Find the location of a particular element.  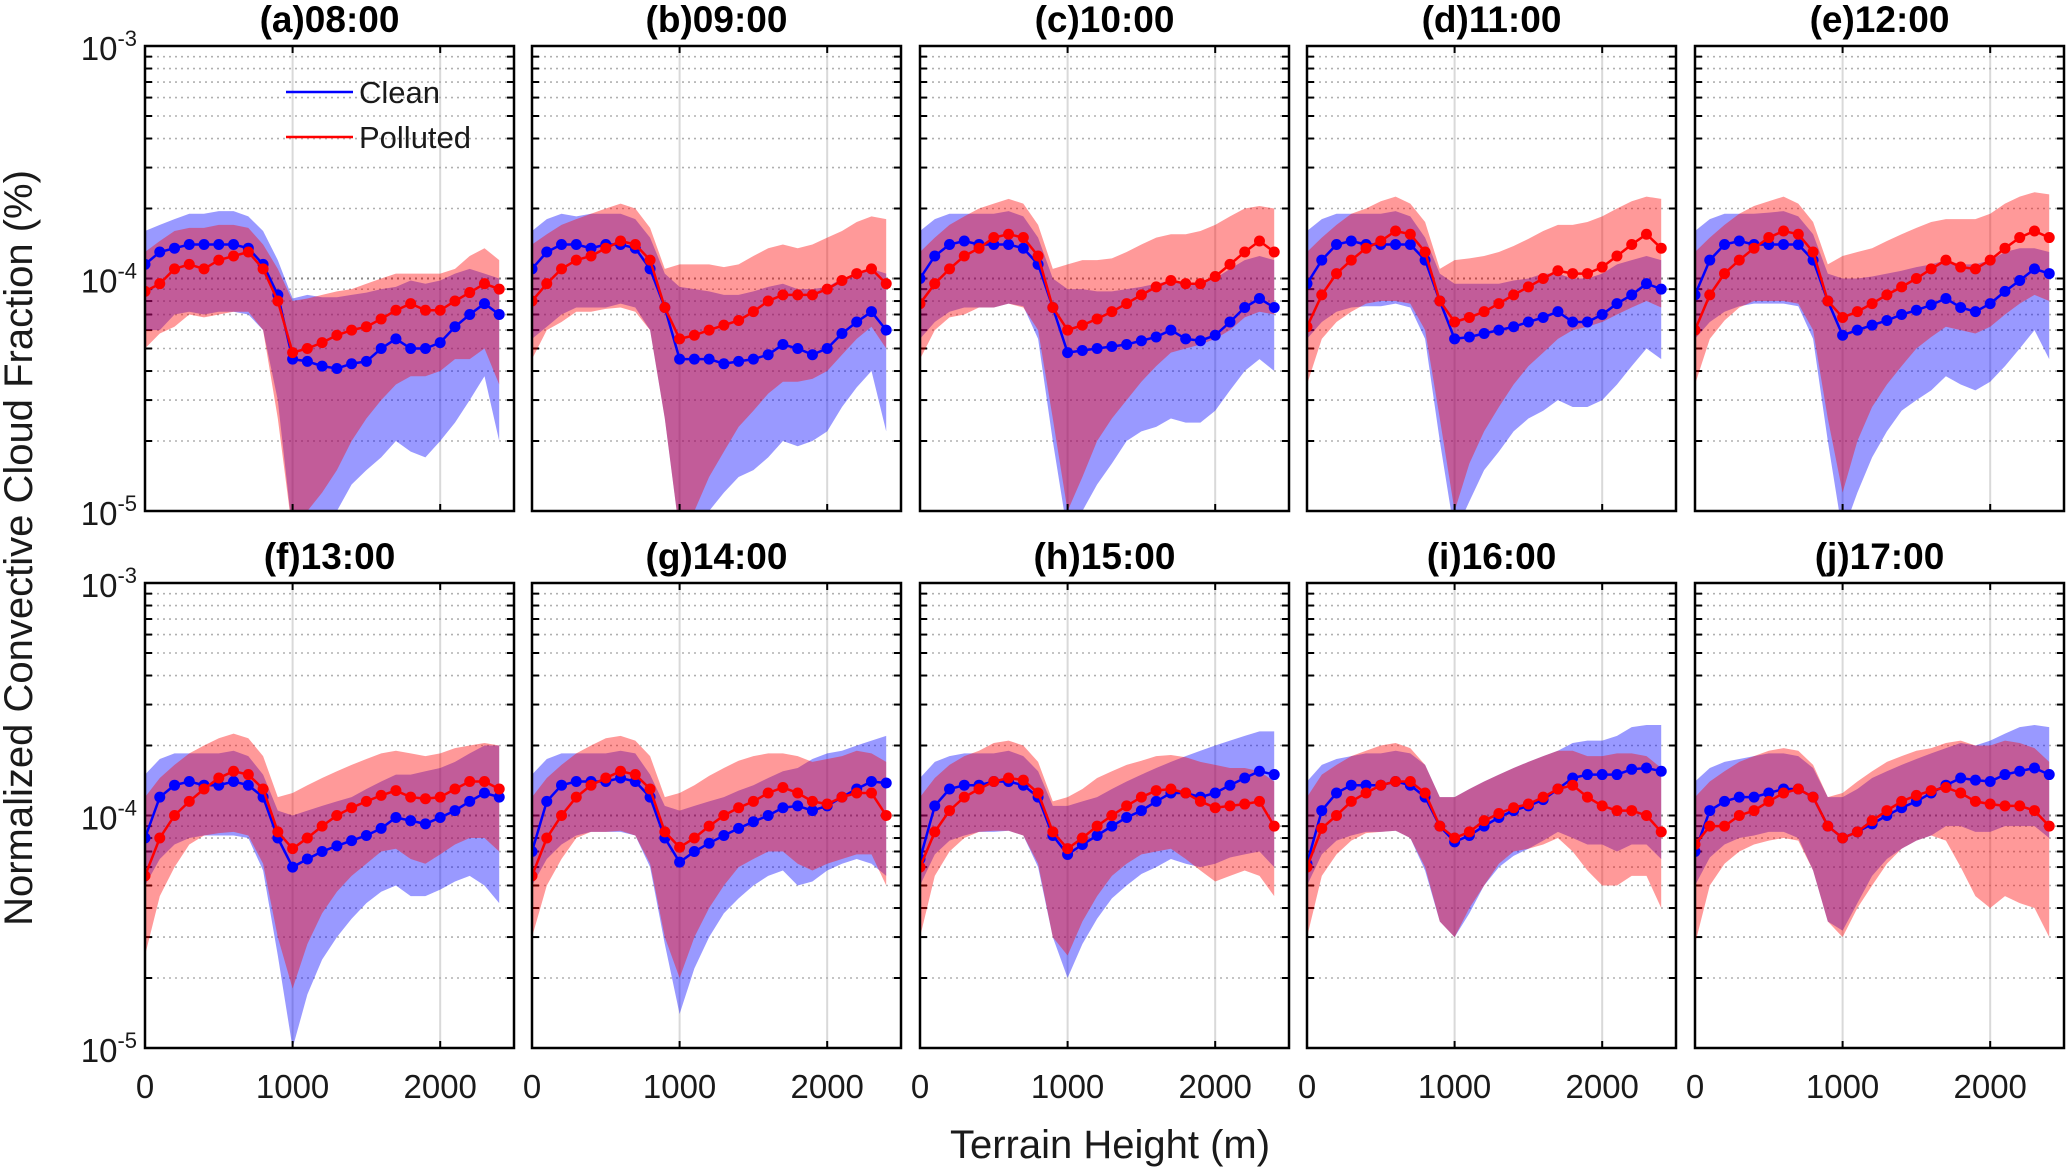

legend-polluted-label: Polluted is located at coordinates (415, 137).